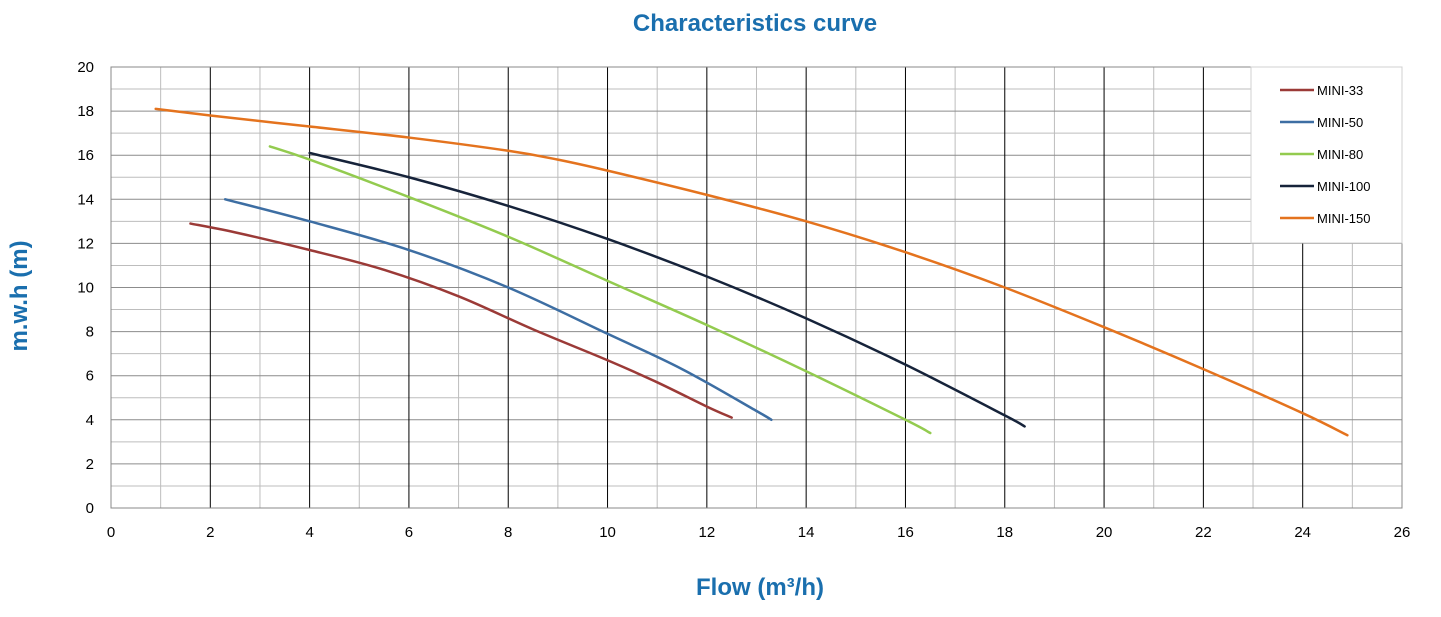 The image size is (1441, 617). What do you see at coordinates (760, 587) in the screenshot?
I see `x-axis-label: Flow (m³/h)` at bounding box center [760, 587].